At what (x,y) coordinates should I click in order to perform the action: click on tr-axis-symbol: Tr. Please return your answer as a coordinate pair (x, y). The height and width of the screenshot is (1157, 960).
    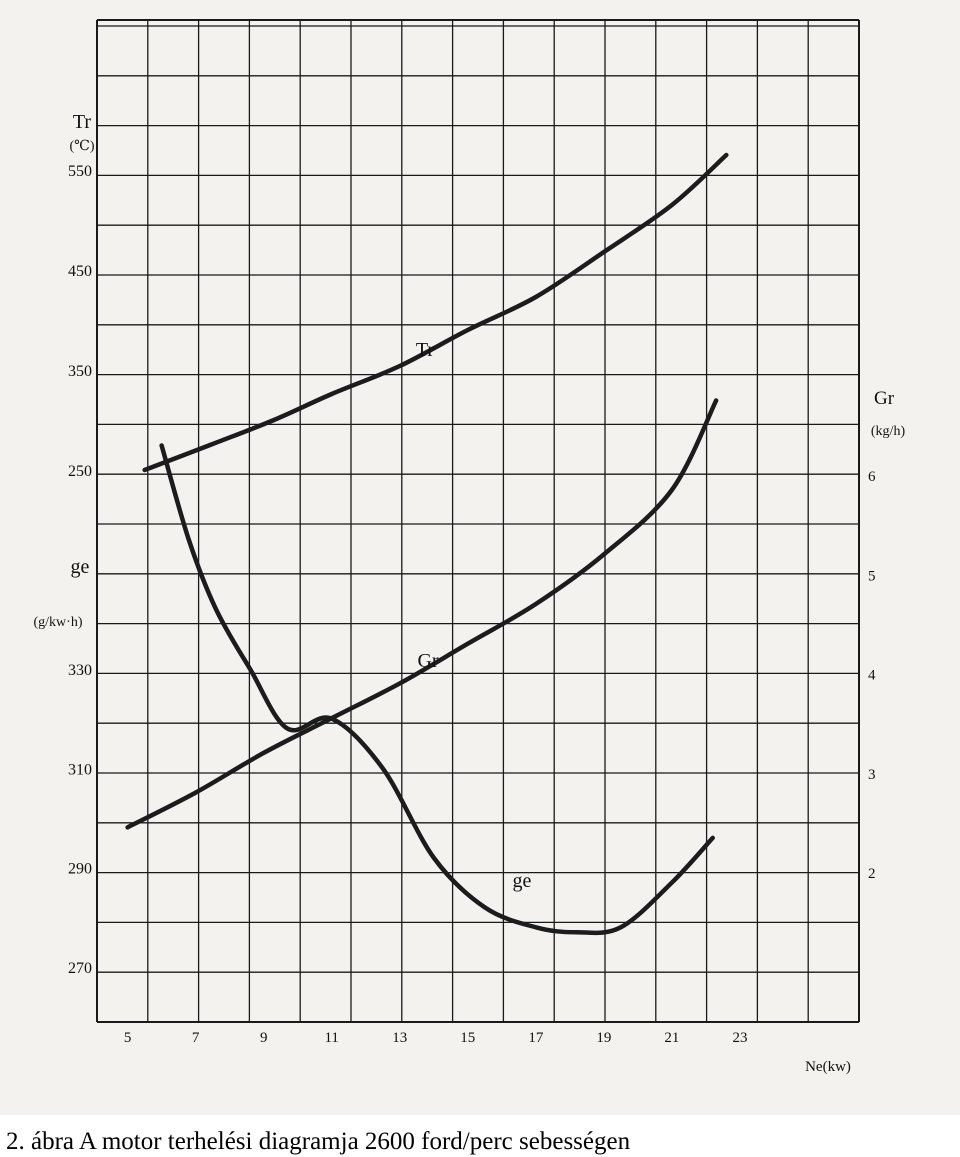
    Looking at the image, I should click on (82, 122).